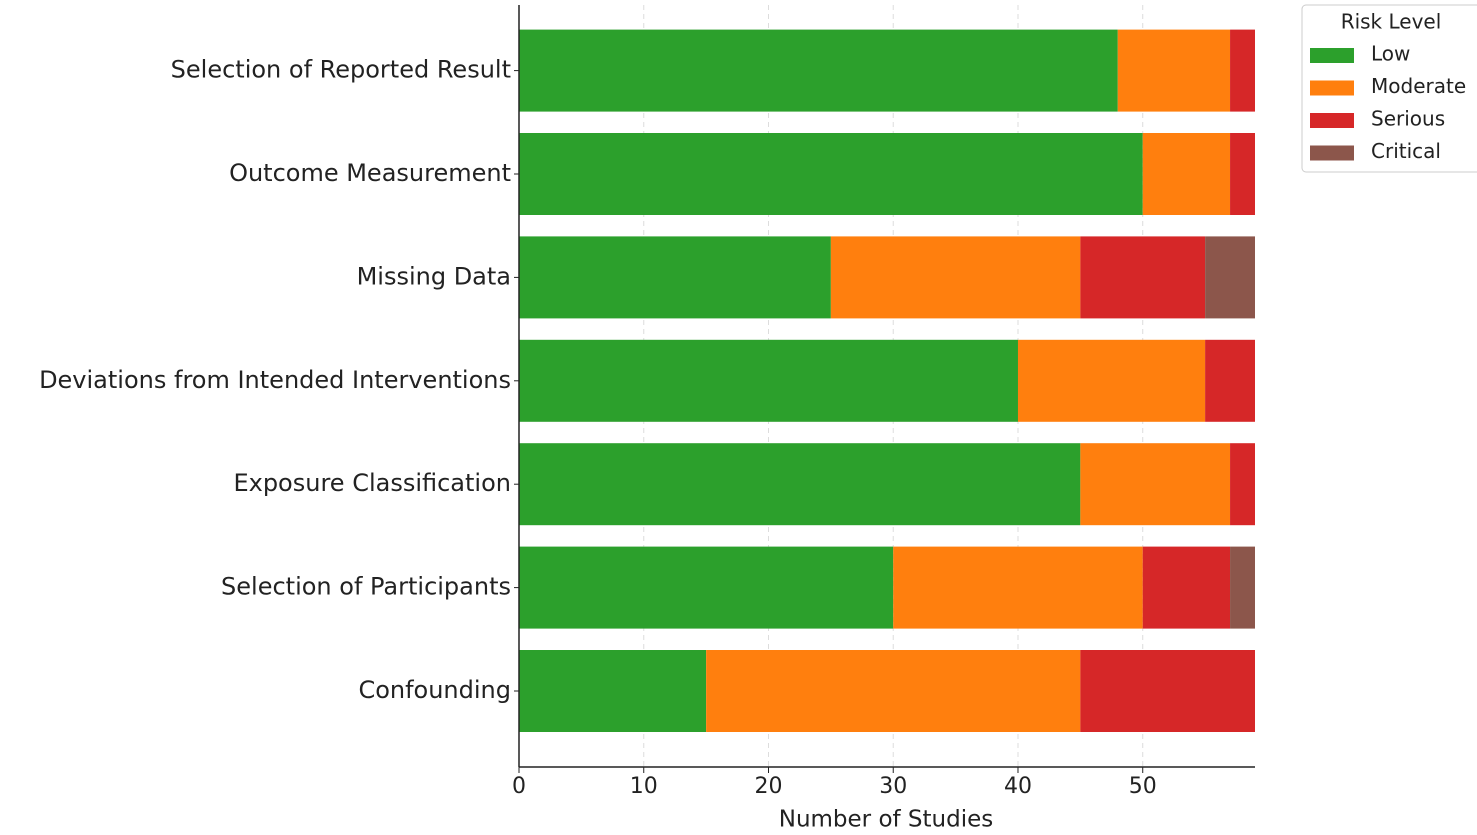  Describe the element at coordinates (519, 786) in the screenshot. I see `x-tick-label: 0` at that location.